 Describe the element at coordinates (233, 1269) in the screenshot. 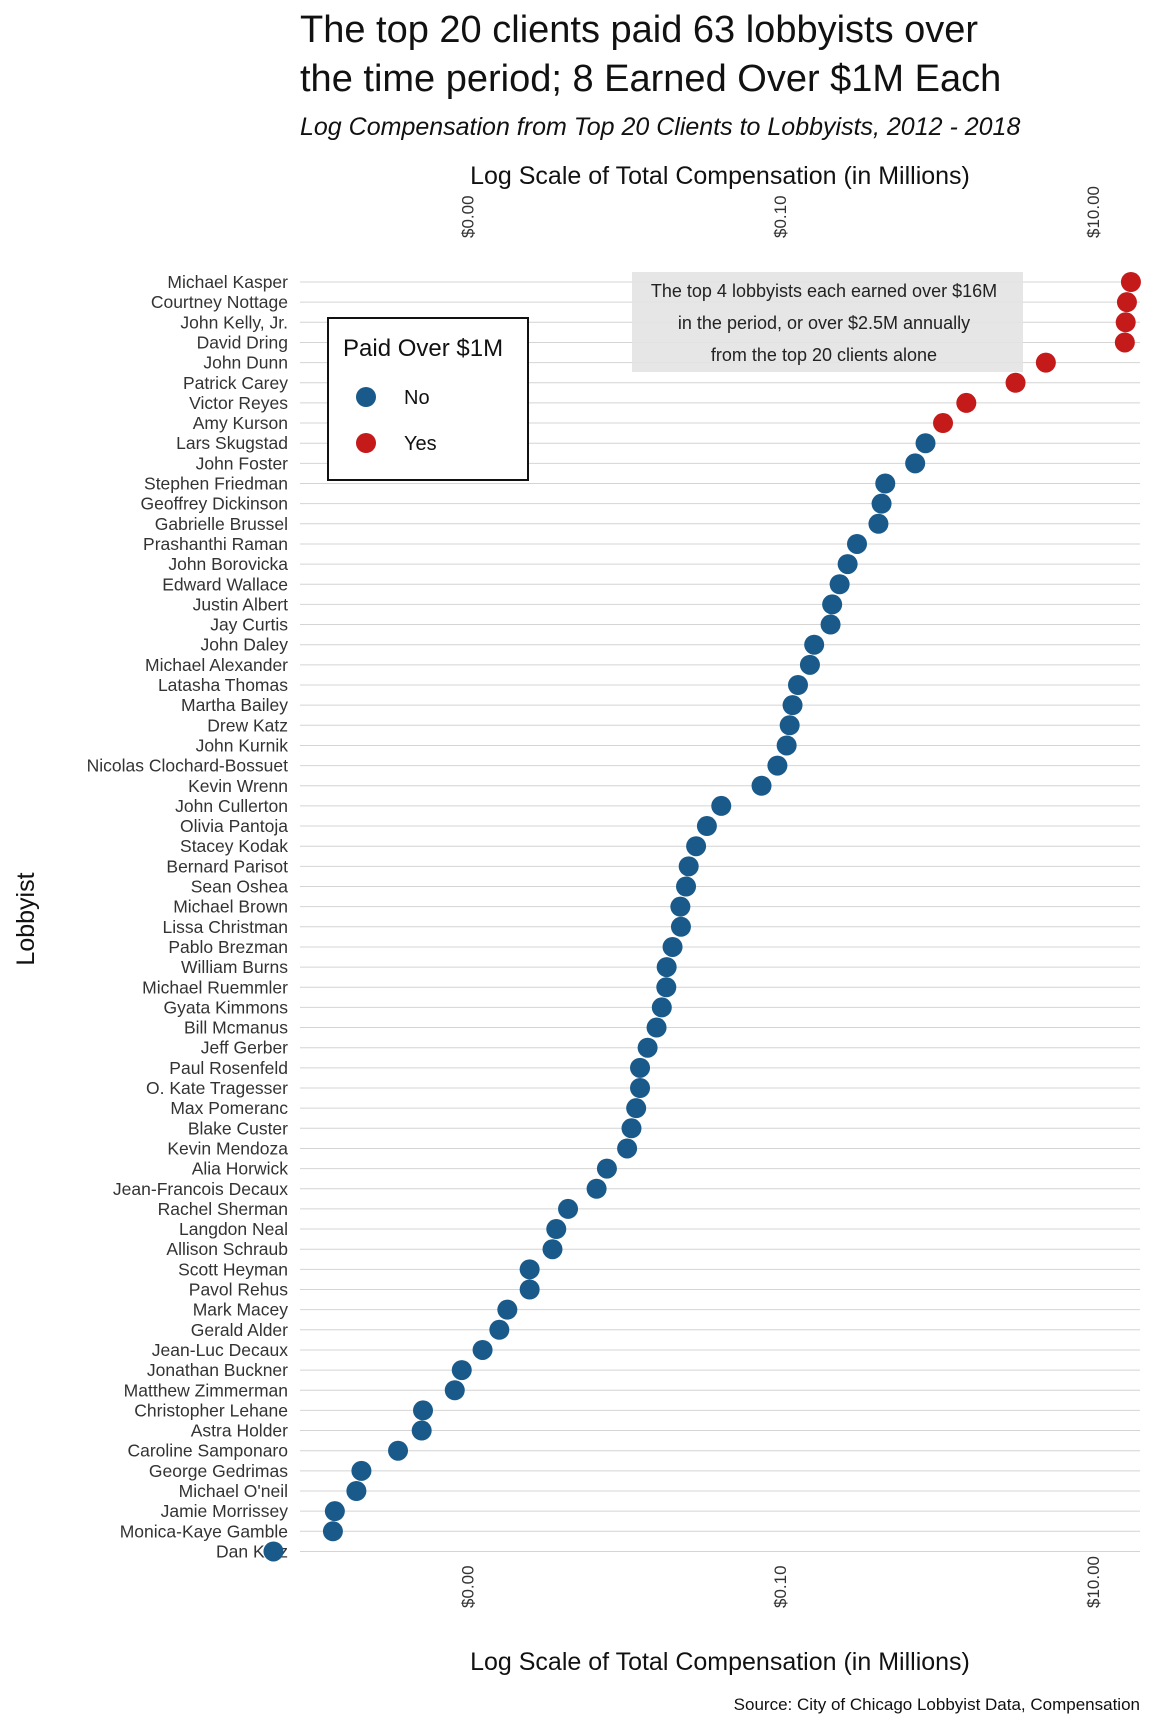

I see `lobbyist-name-label: Scott Heyman` at that location.